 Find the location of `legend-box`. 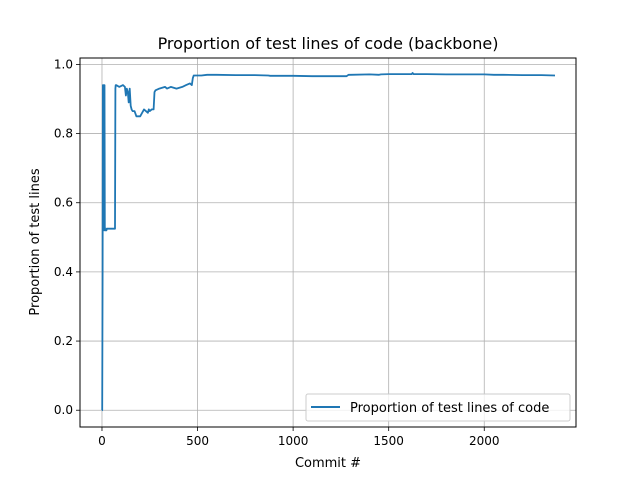

legend-box is located at coordinates (438, 407).